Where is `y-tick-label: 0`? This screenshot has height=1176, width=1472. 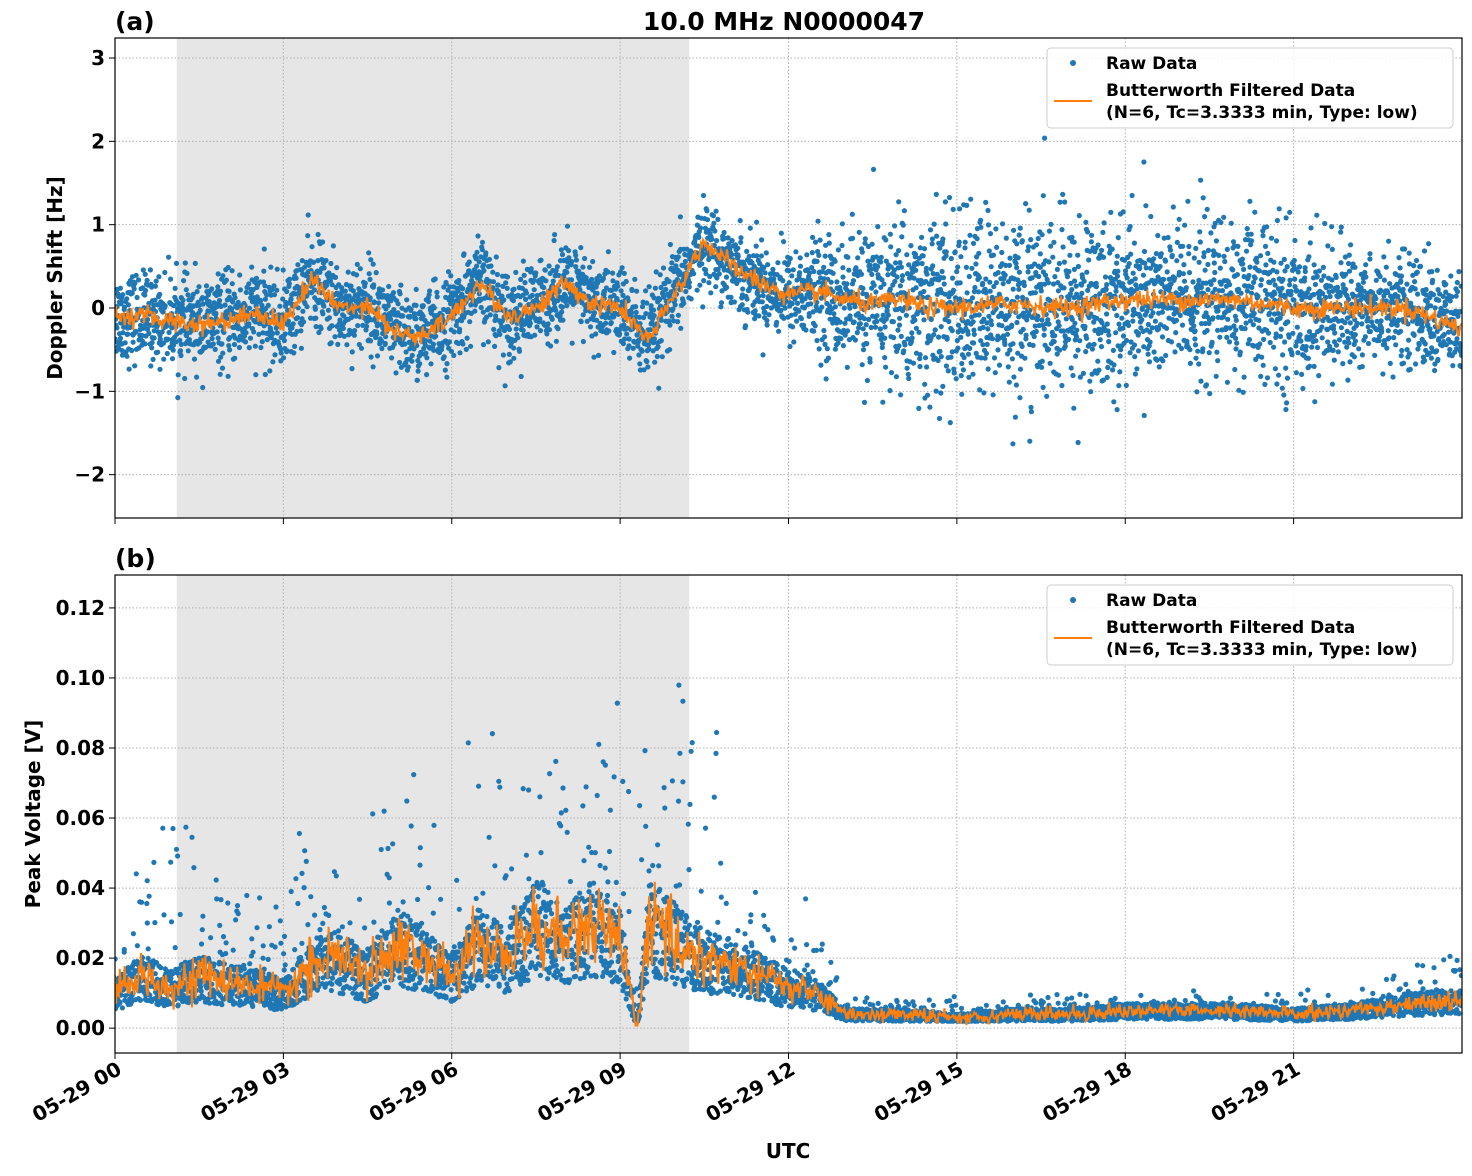
y-tick-label: 0 is located at coordinates (98, 308).